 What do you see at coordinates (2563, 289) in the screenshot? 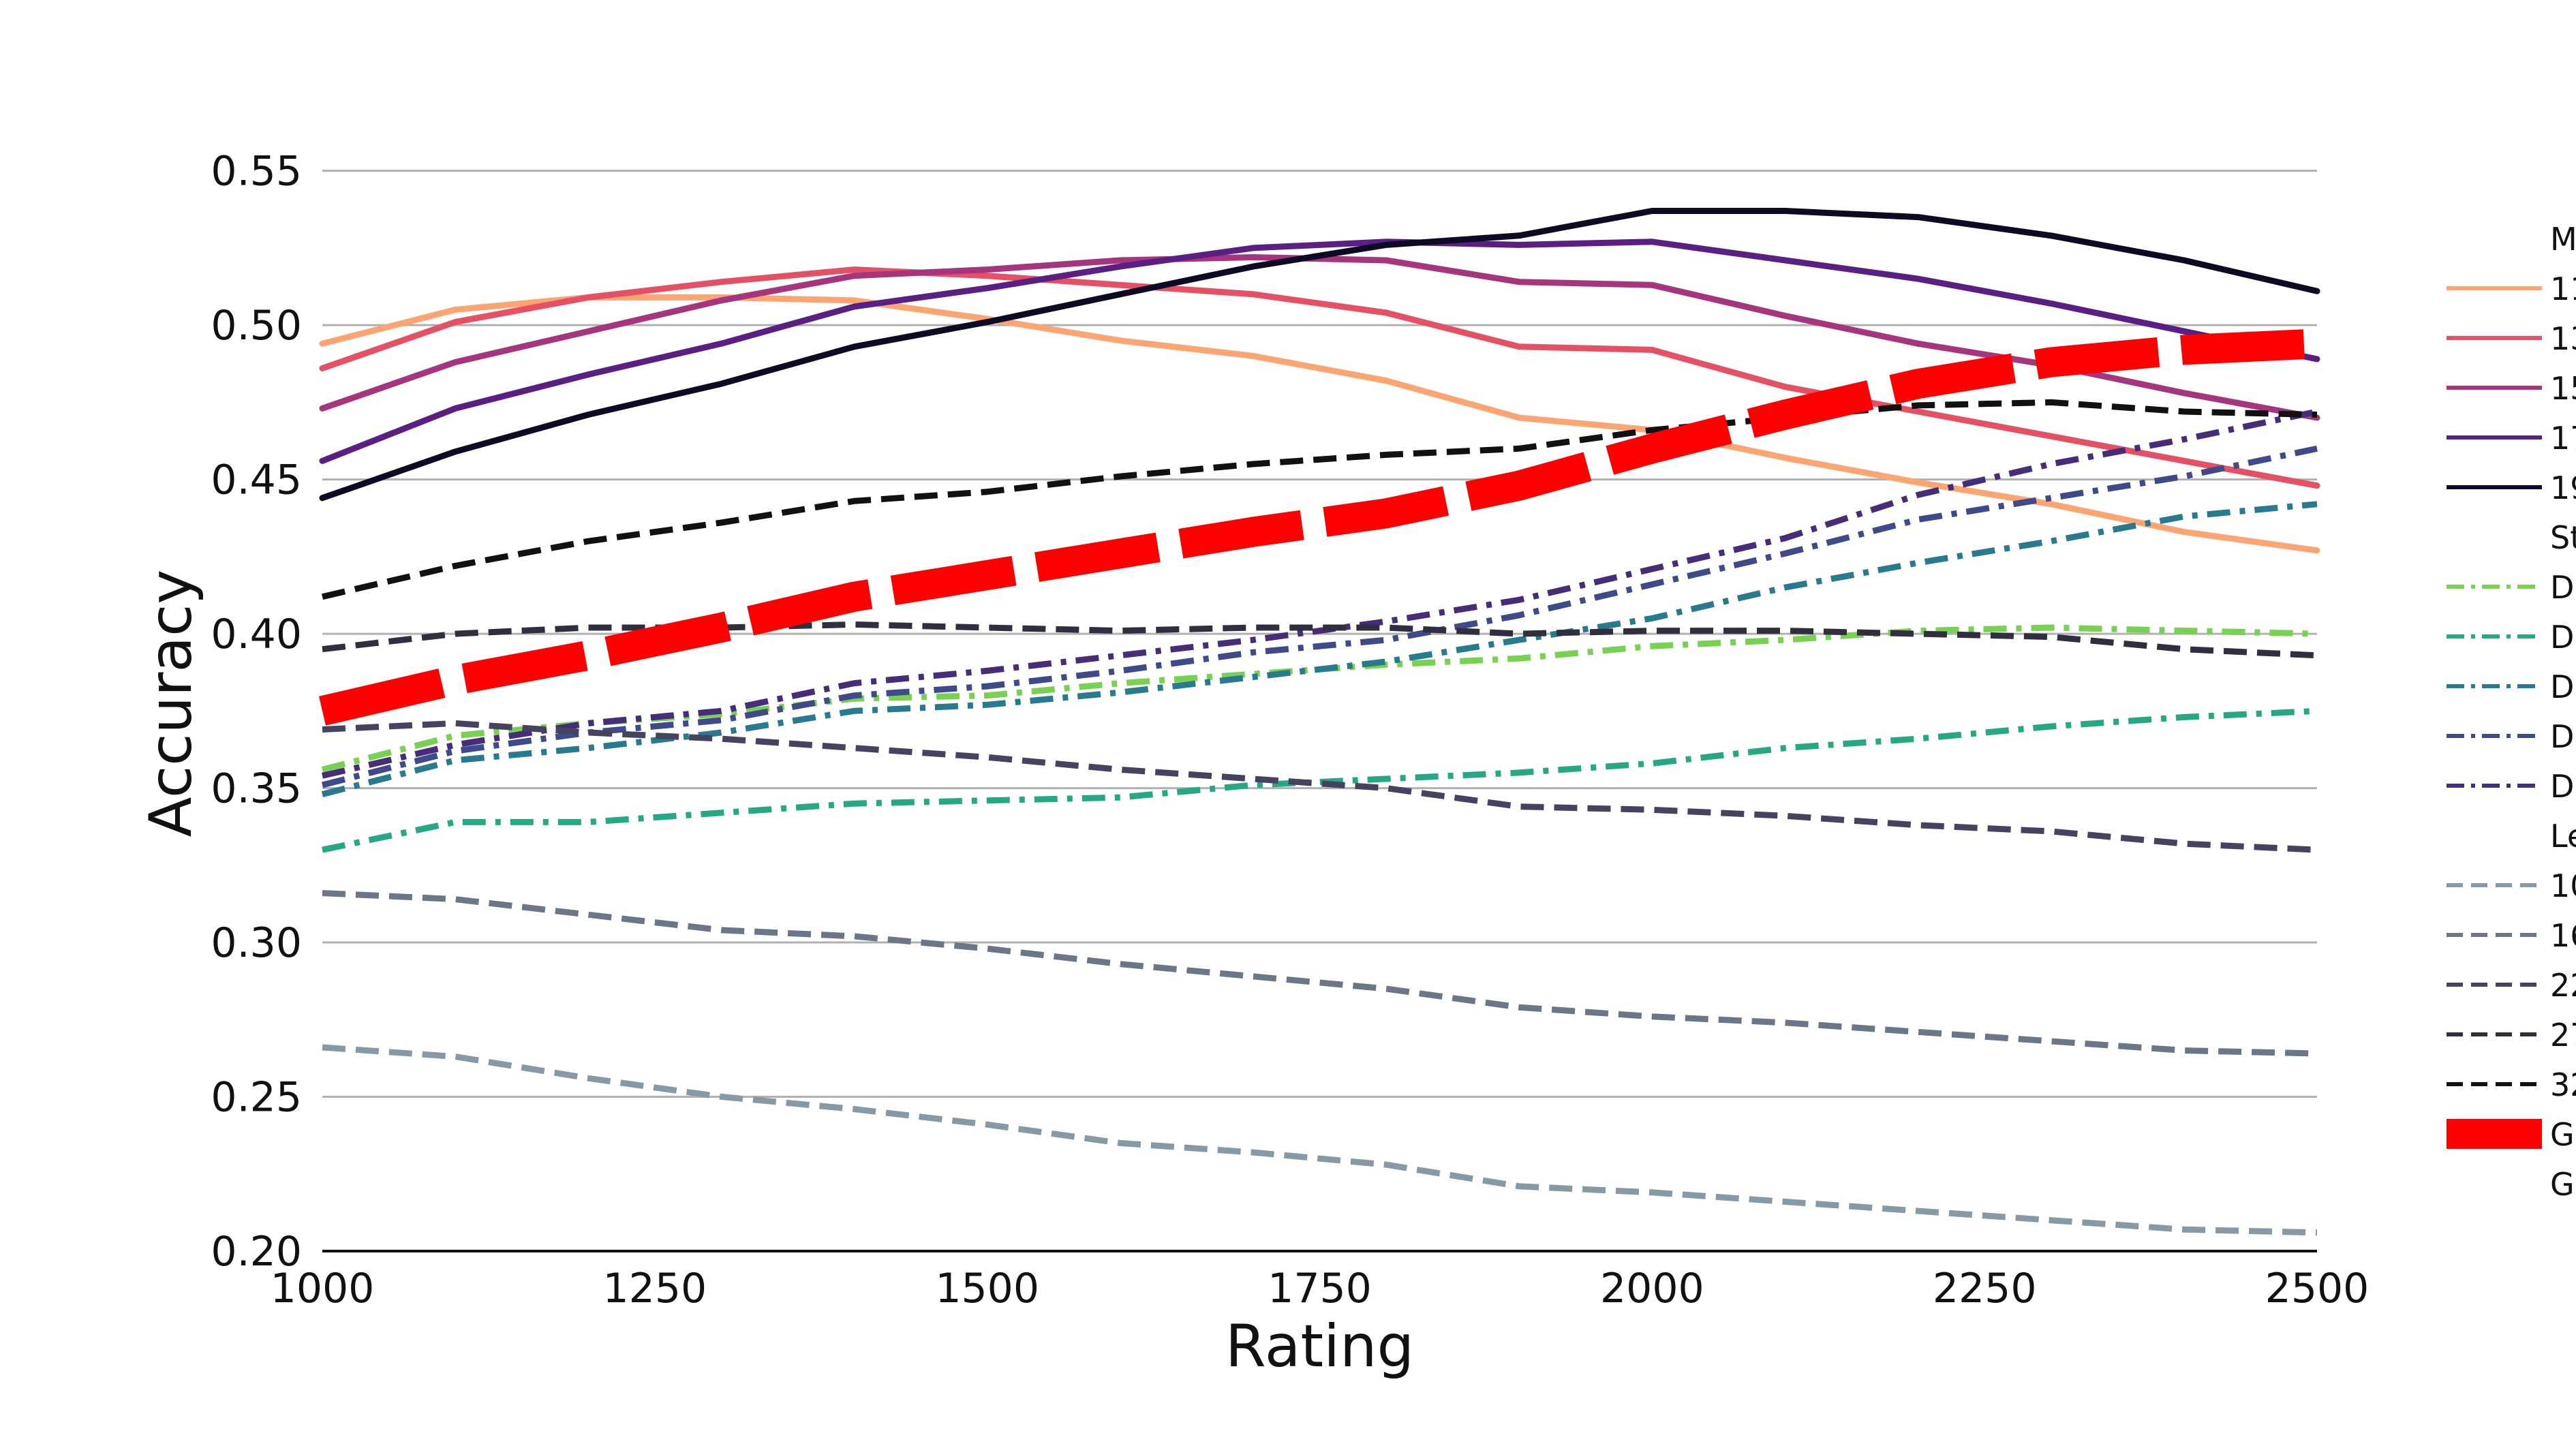
I see `legend-label: 11` at bounding box center [2563, 289].